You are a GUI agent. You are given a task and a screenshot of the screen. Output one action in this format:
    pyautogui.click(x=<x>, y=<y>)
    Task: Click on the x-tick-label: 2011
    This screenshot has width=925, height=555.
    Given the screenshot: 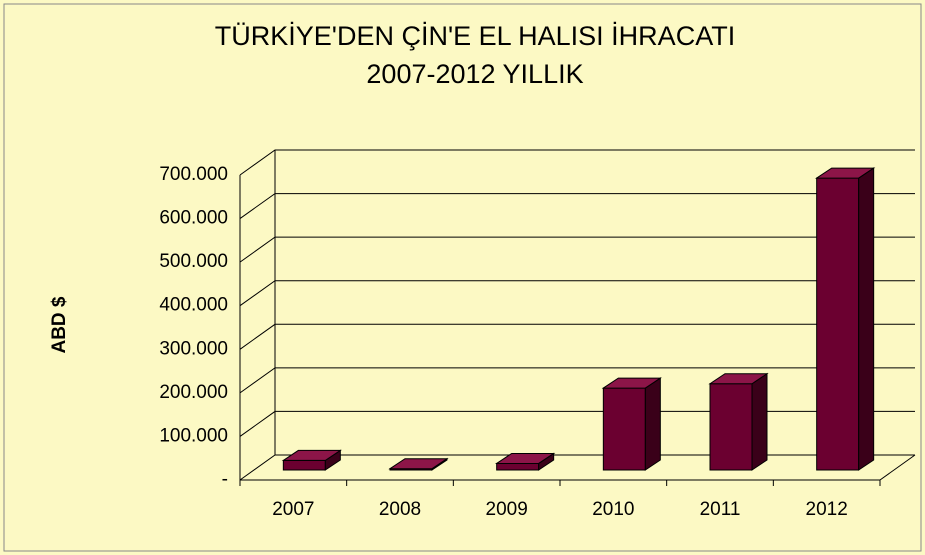 What is the action you would take?
    pyautogui.click(x=720, y=509)
    